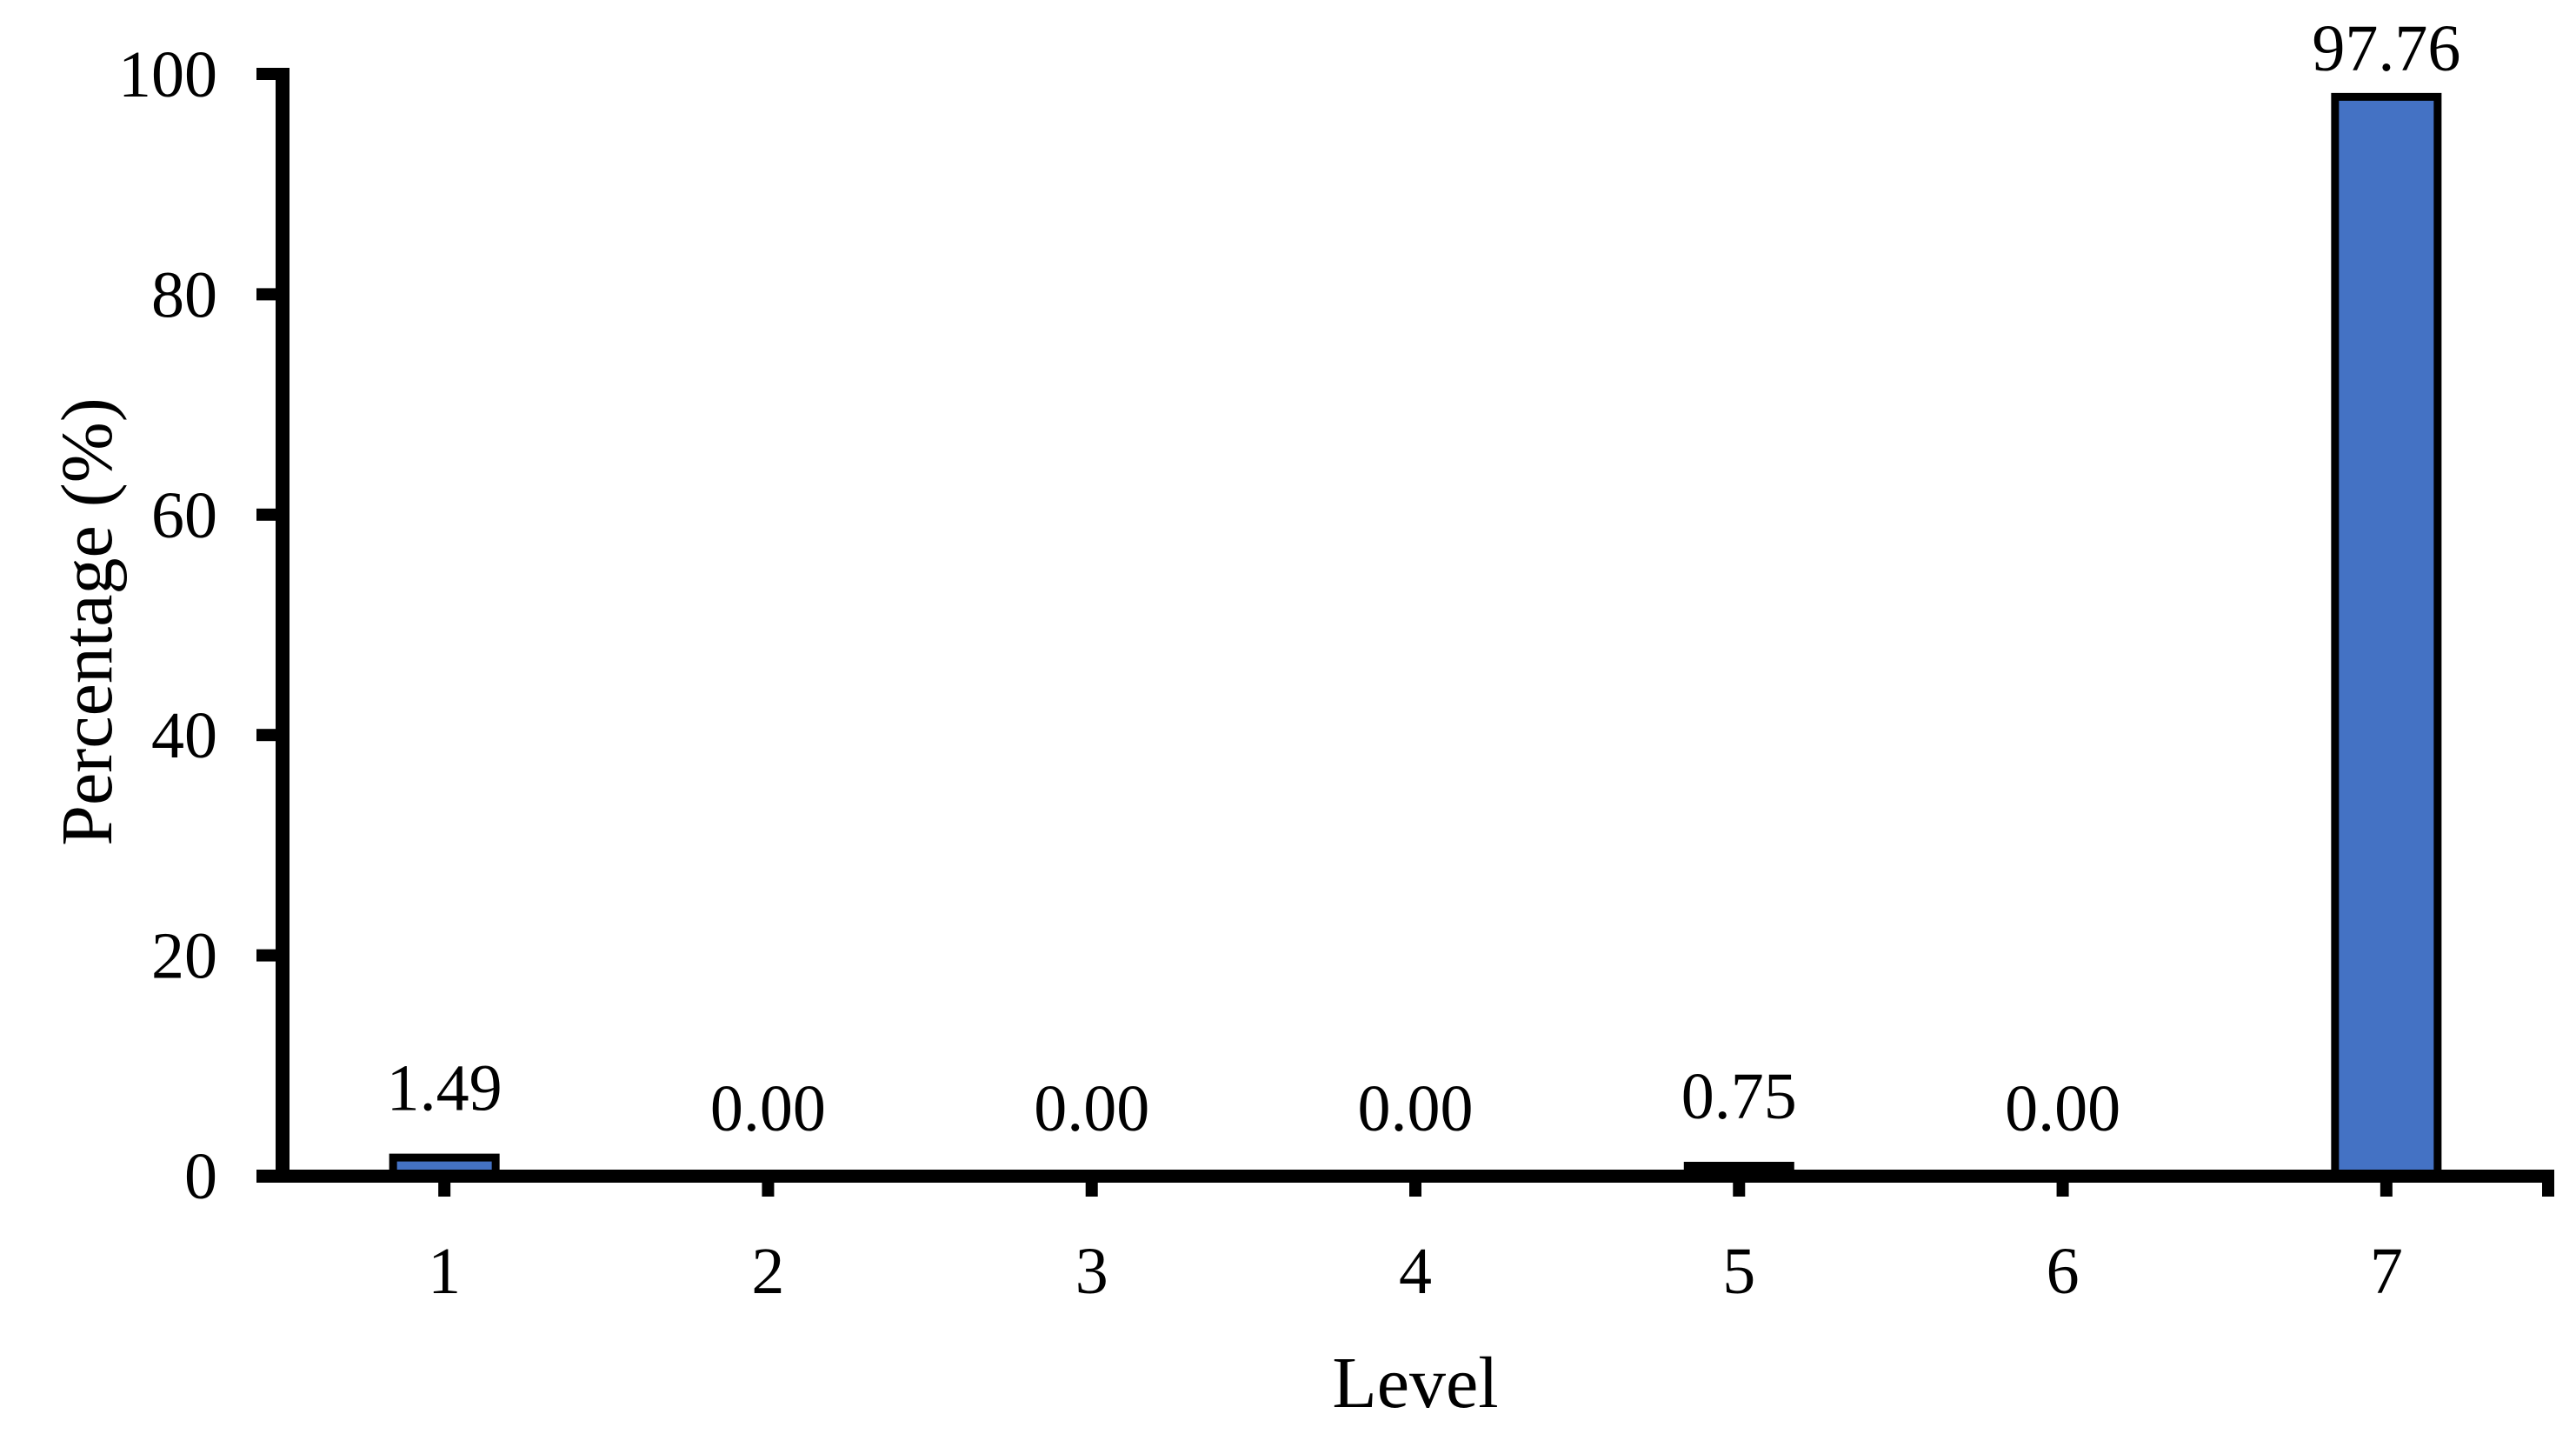 Image resolution: width=2576 pixels, height=1434 pixels. Describe the element at coordinates (87, 621) in the screenshot. I see `y-axis-title: Percentage (%)` at that location.